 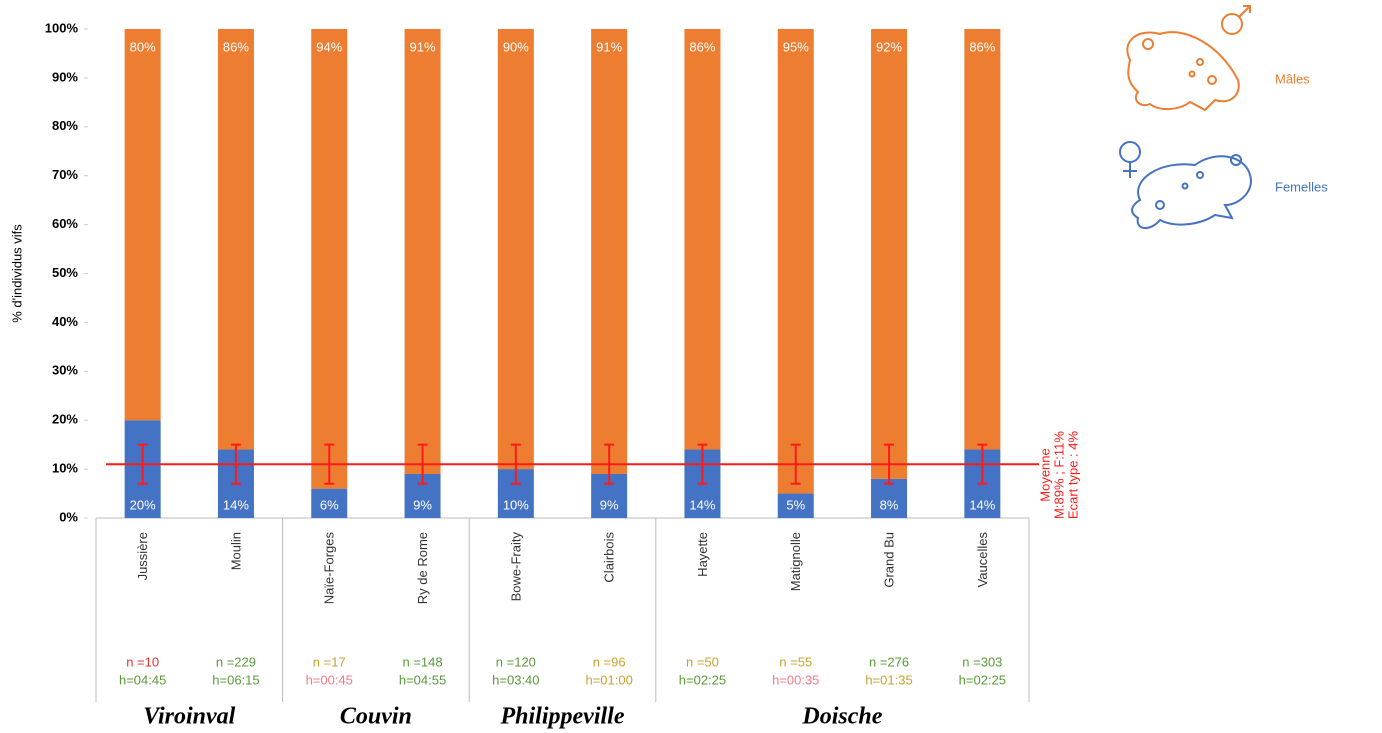 I want to click on h-label: h=04:45, so click(x=142, y=679).